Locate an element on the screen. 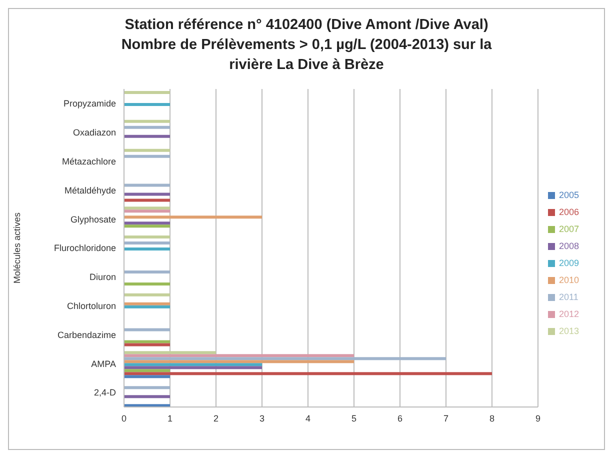 Image resolution: width=613 pixels, height=458 pixels. x-tick-label: 7 is located at coordinates (445, 418).